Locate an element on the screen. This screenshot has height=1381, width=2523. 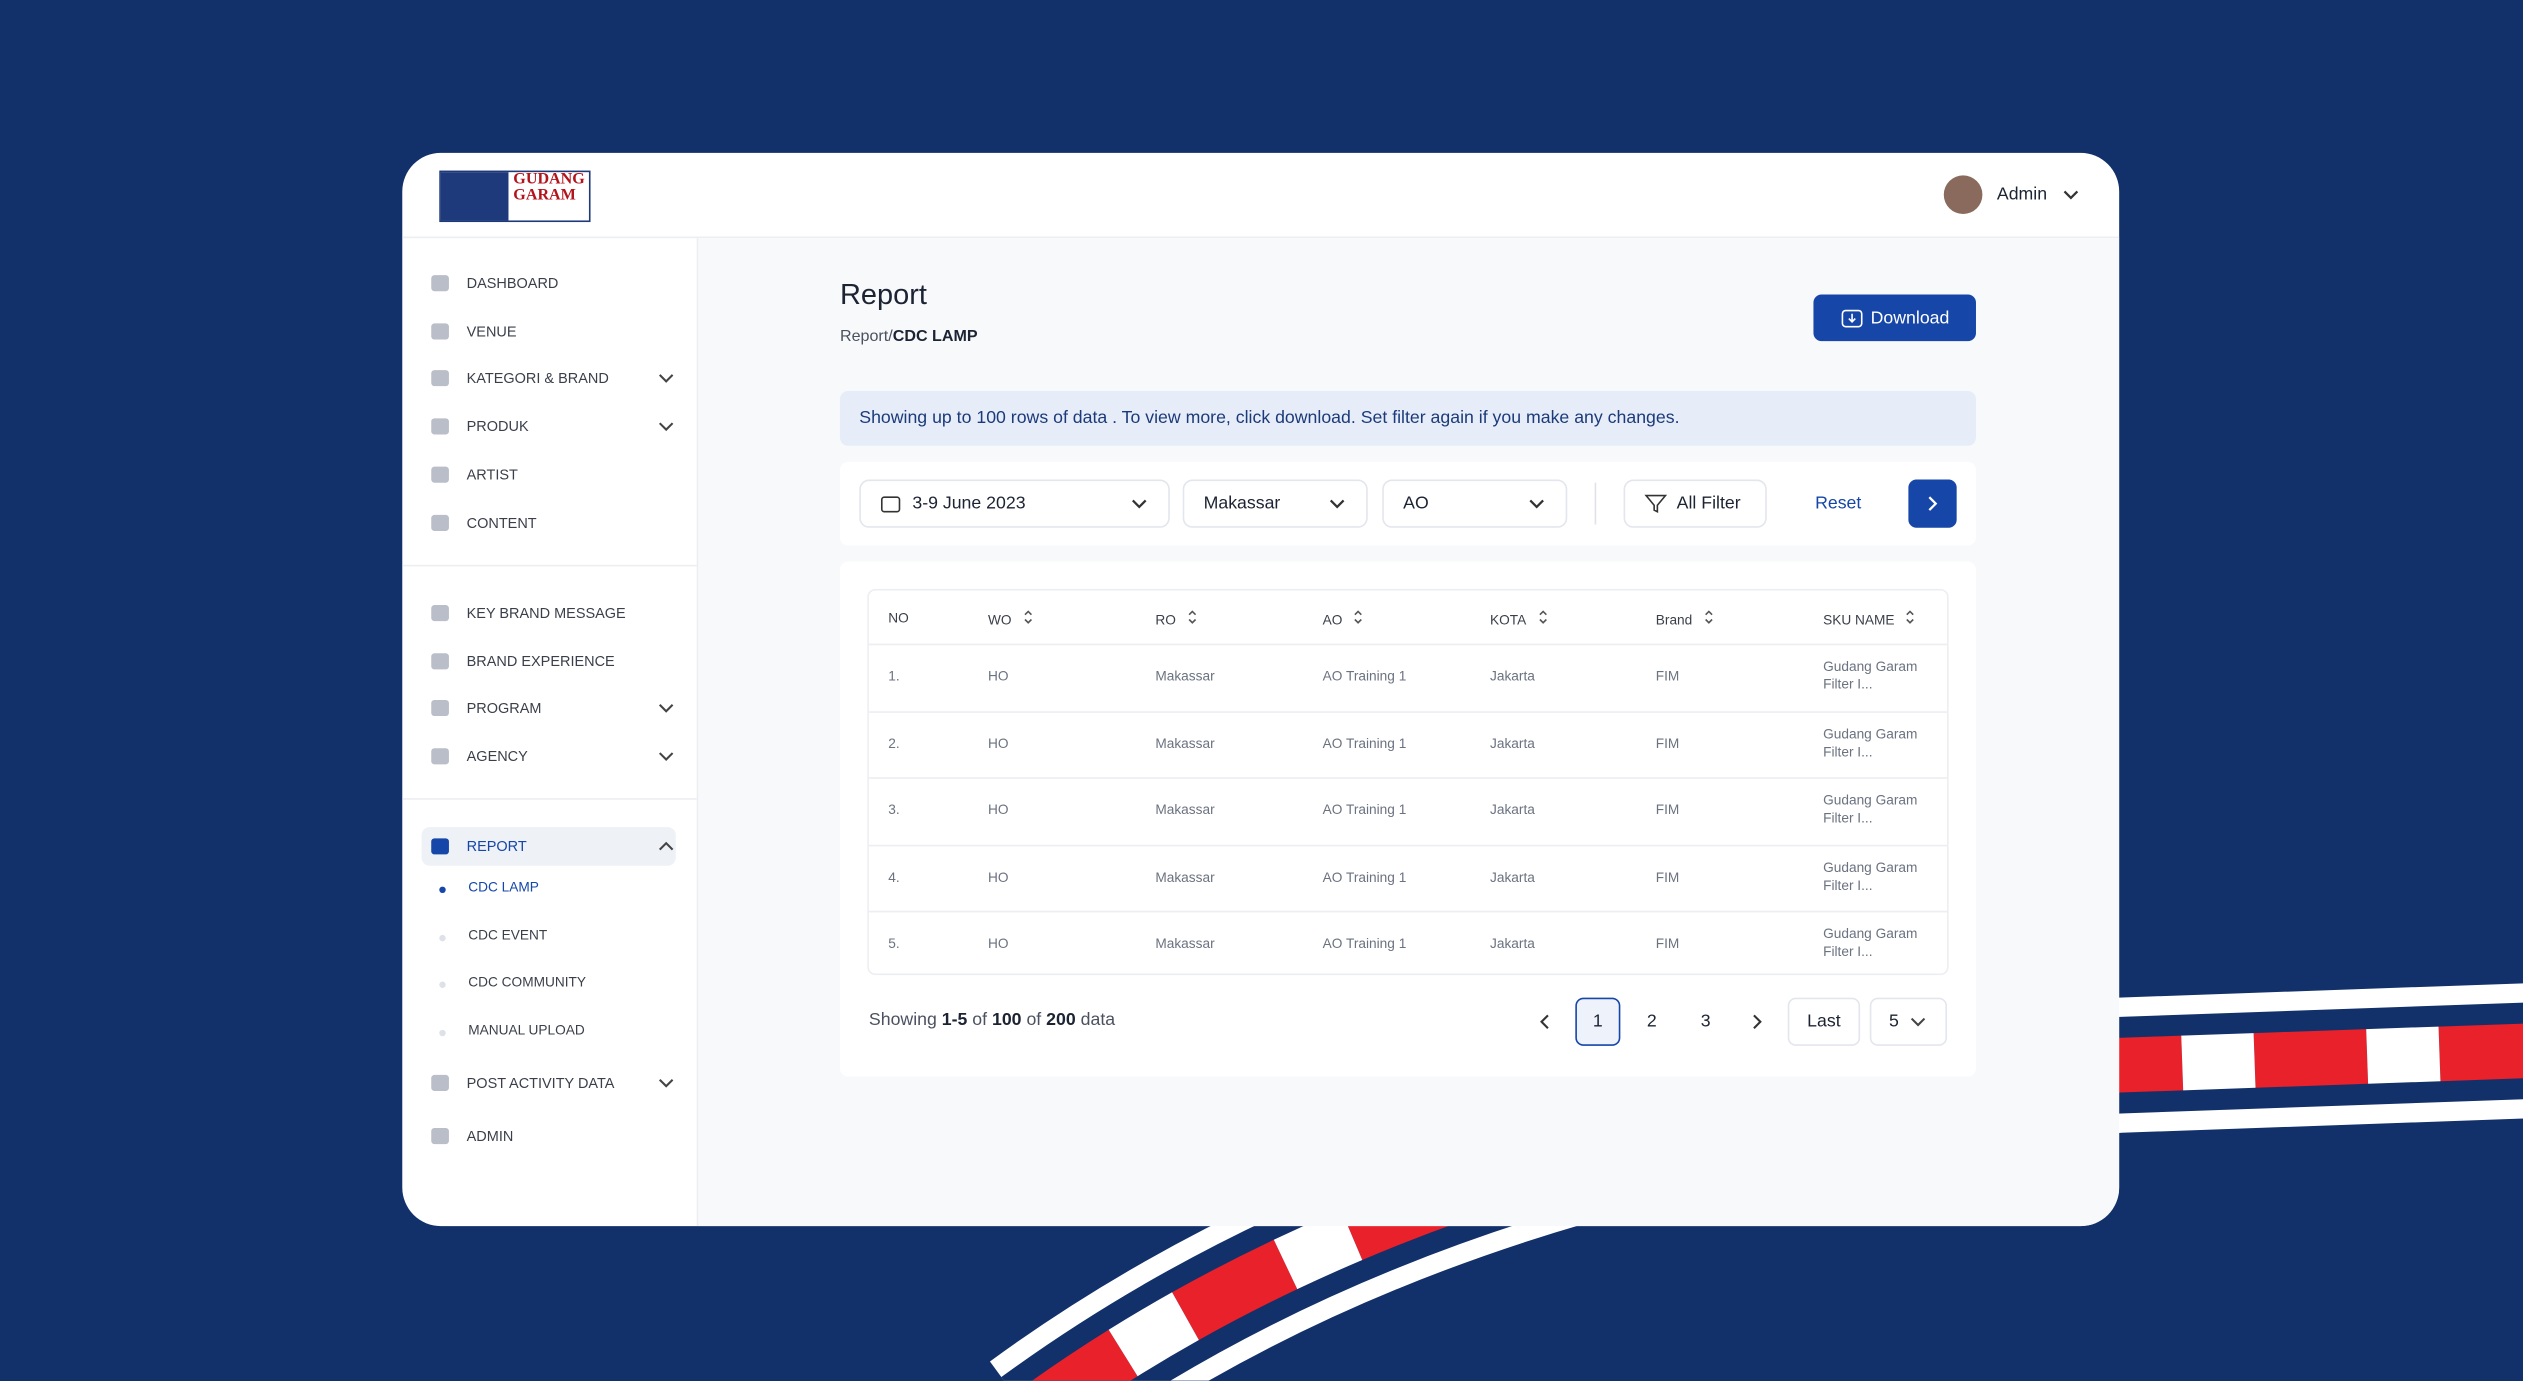
table-cell: 5. is located at coordinates (894, 942).